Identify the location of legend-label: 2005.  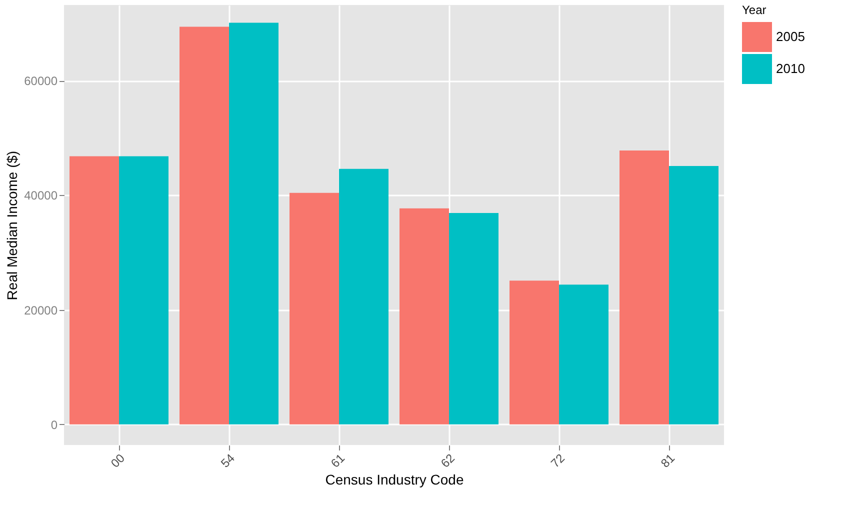
(790, 36).